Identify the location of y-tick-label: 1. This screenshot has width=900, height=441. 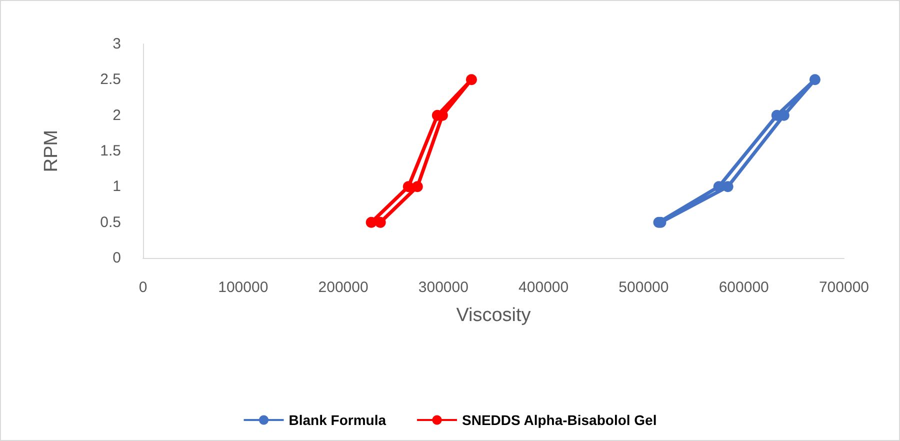
(116, 187).